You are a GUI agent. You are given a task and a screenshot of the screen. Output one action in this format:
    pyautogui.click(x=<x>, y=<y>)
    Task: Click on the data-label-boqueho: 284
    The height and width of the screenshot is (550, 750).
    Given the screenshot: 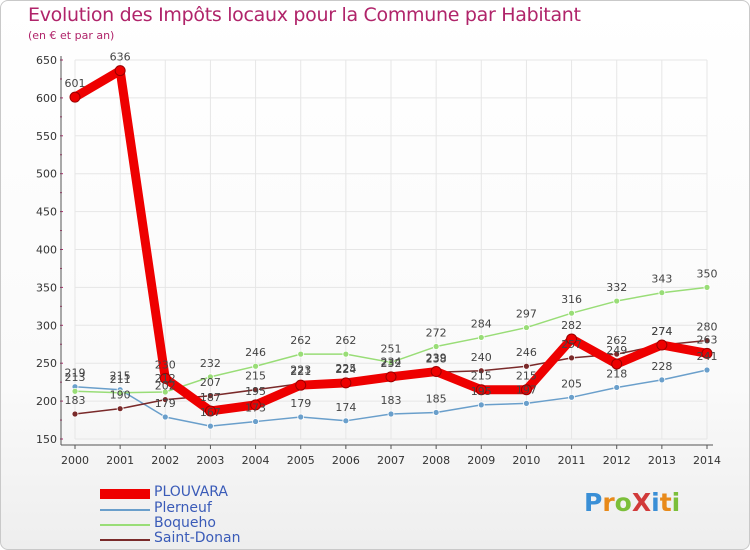 What is the action you would take?
    pyautogui.click(x=481, y=323)
    